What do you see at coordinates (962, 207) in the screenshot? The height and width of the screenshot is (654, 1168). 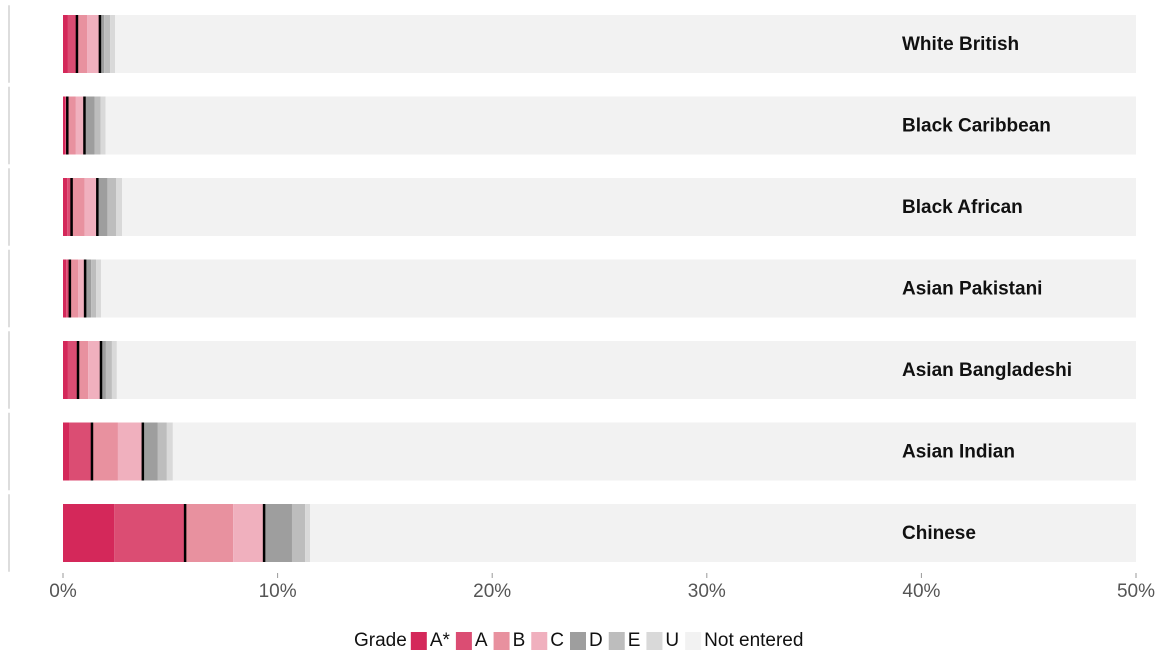 I see `category-label: Black African` at bounding box center [962, 207].